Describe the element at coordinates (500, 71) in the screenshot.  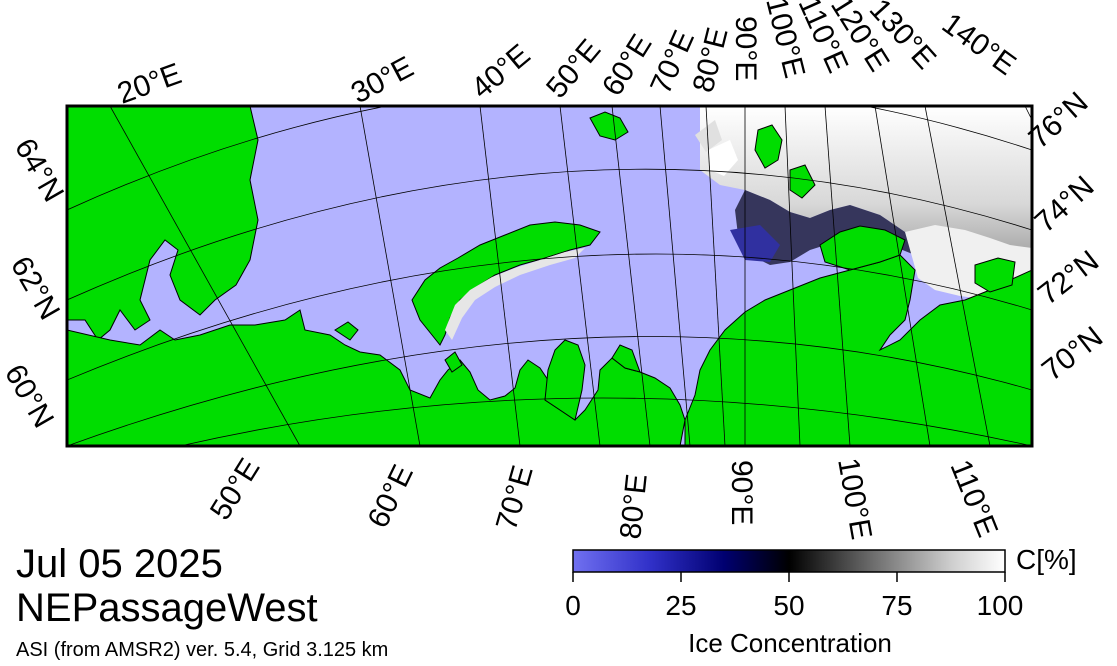
I see `lon-label-top: 40°E` at that location.